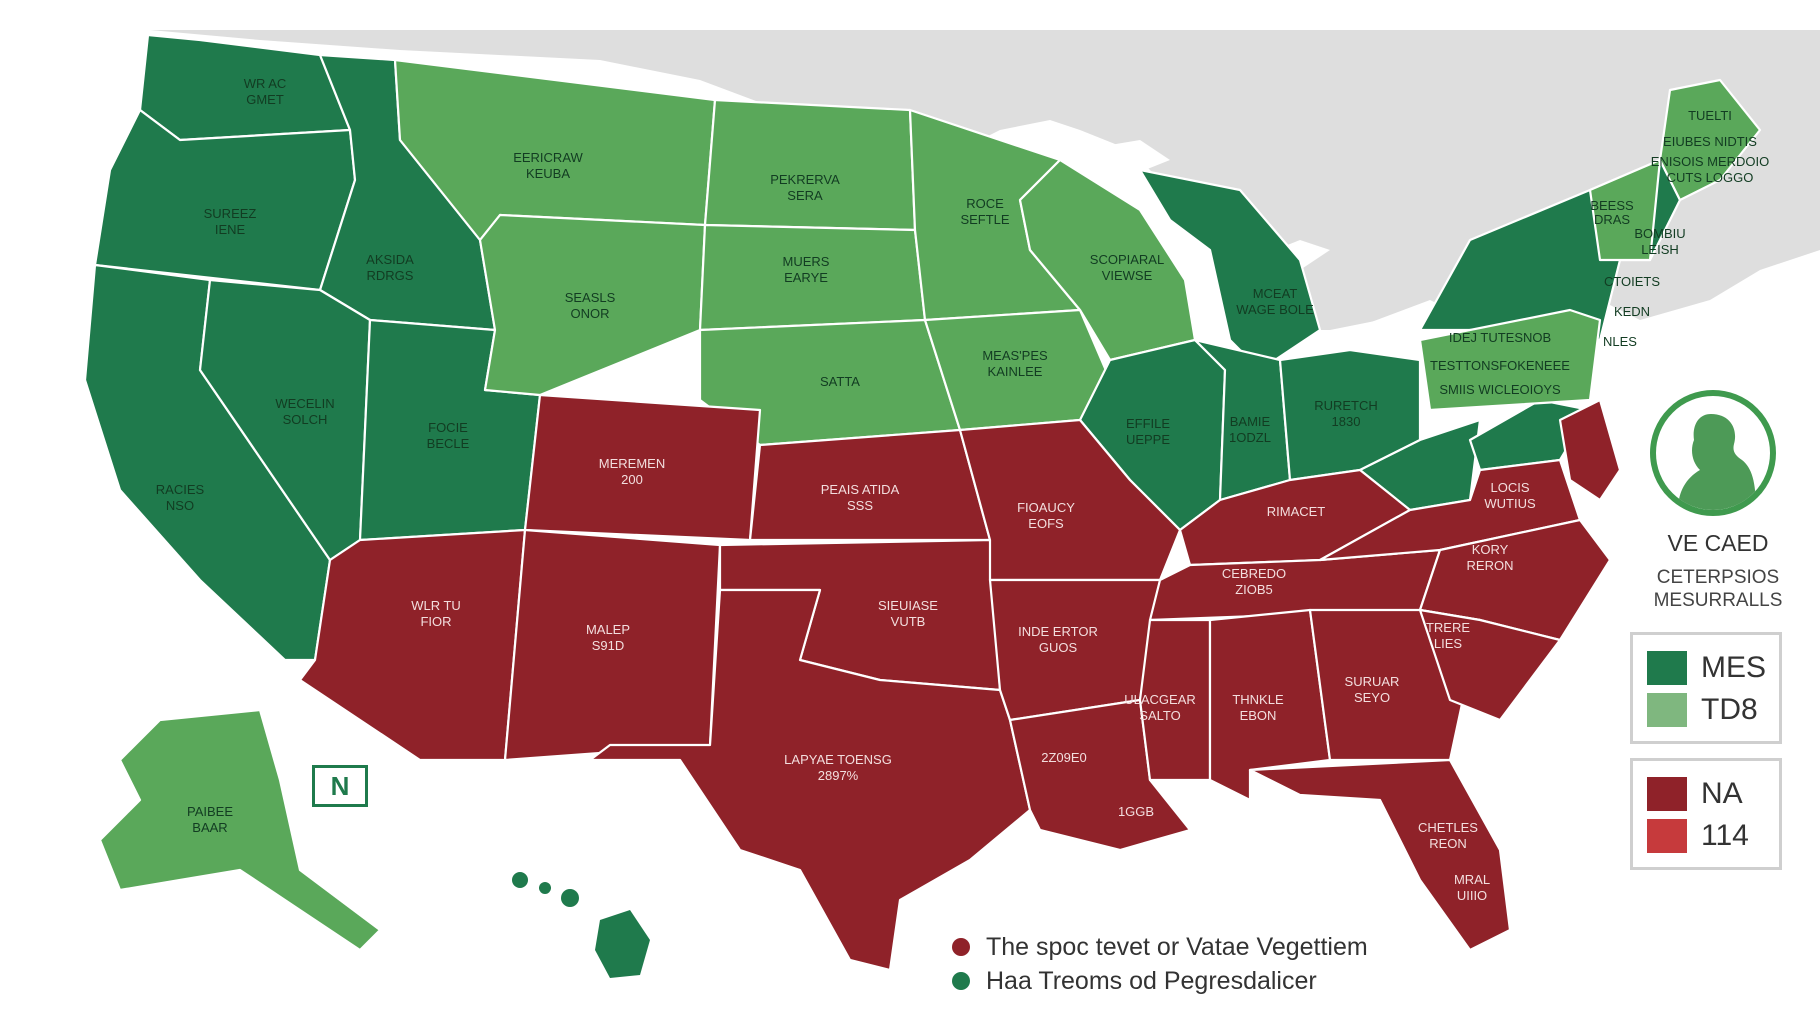  I want to click on label-nm-1: MALEP, so click(608, 629).